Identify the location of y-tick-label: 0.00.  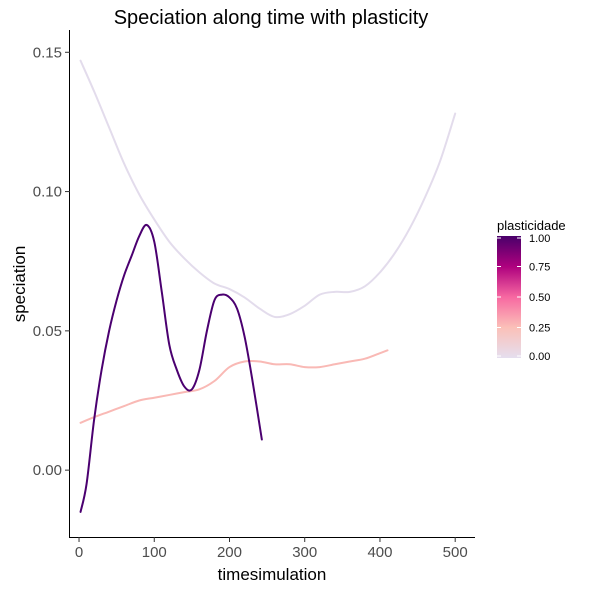
(47, 470).